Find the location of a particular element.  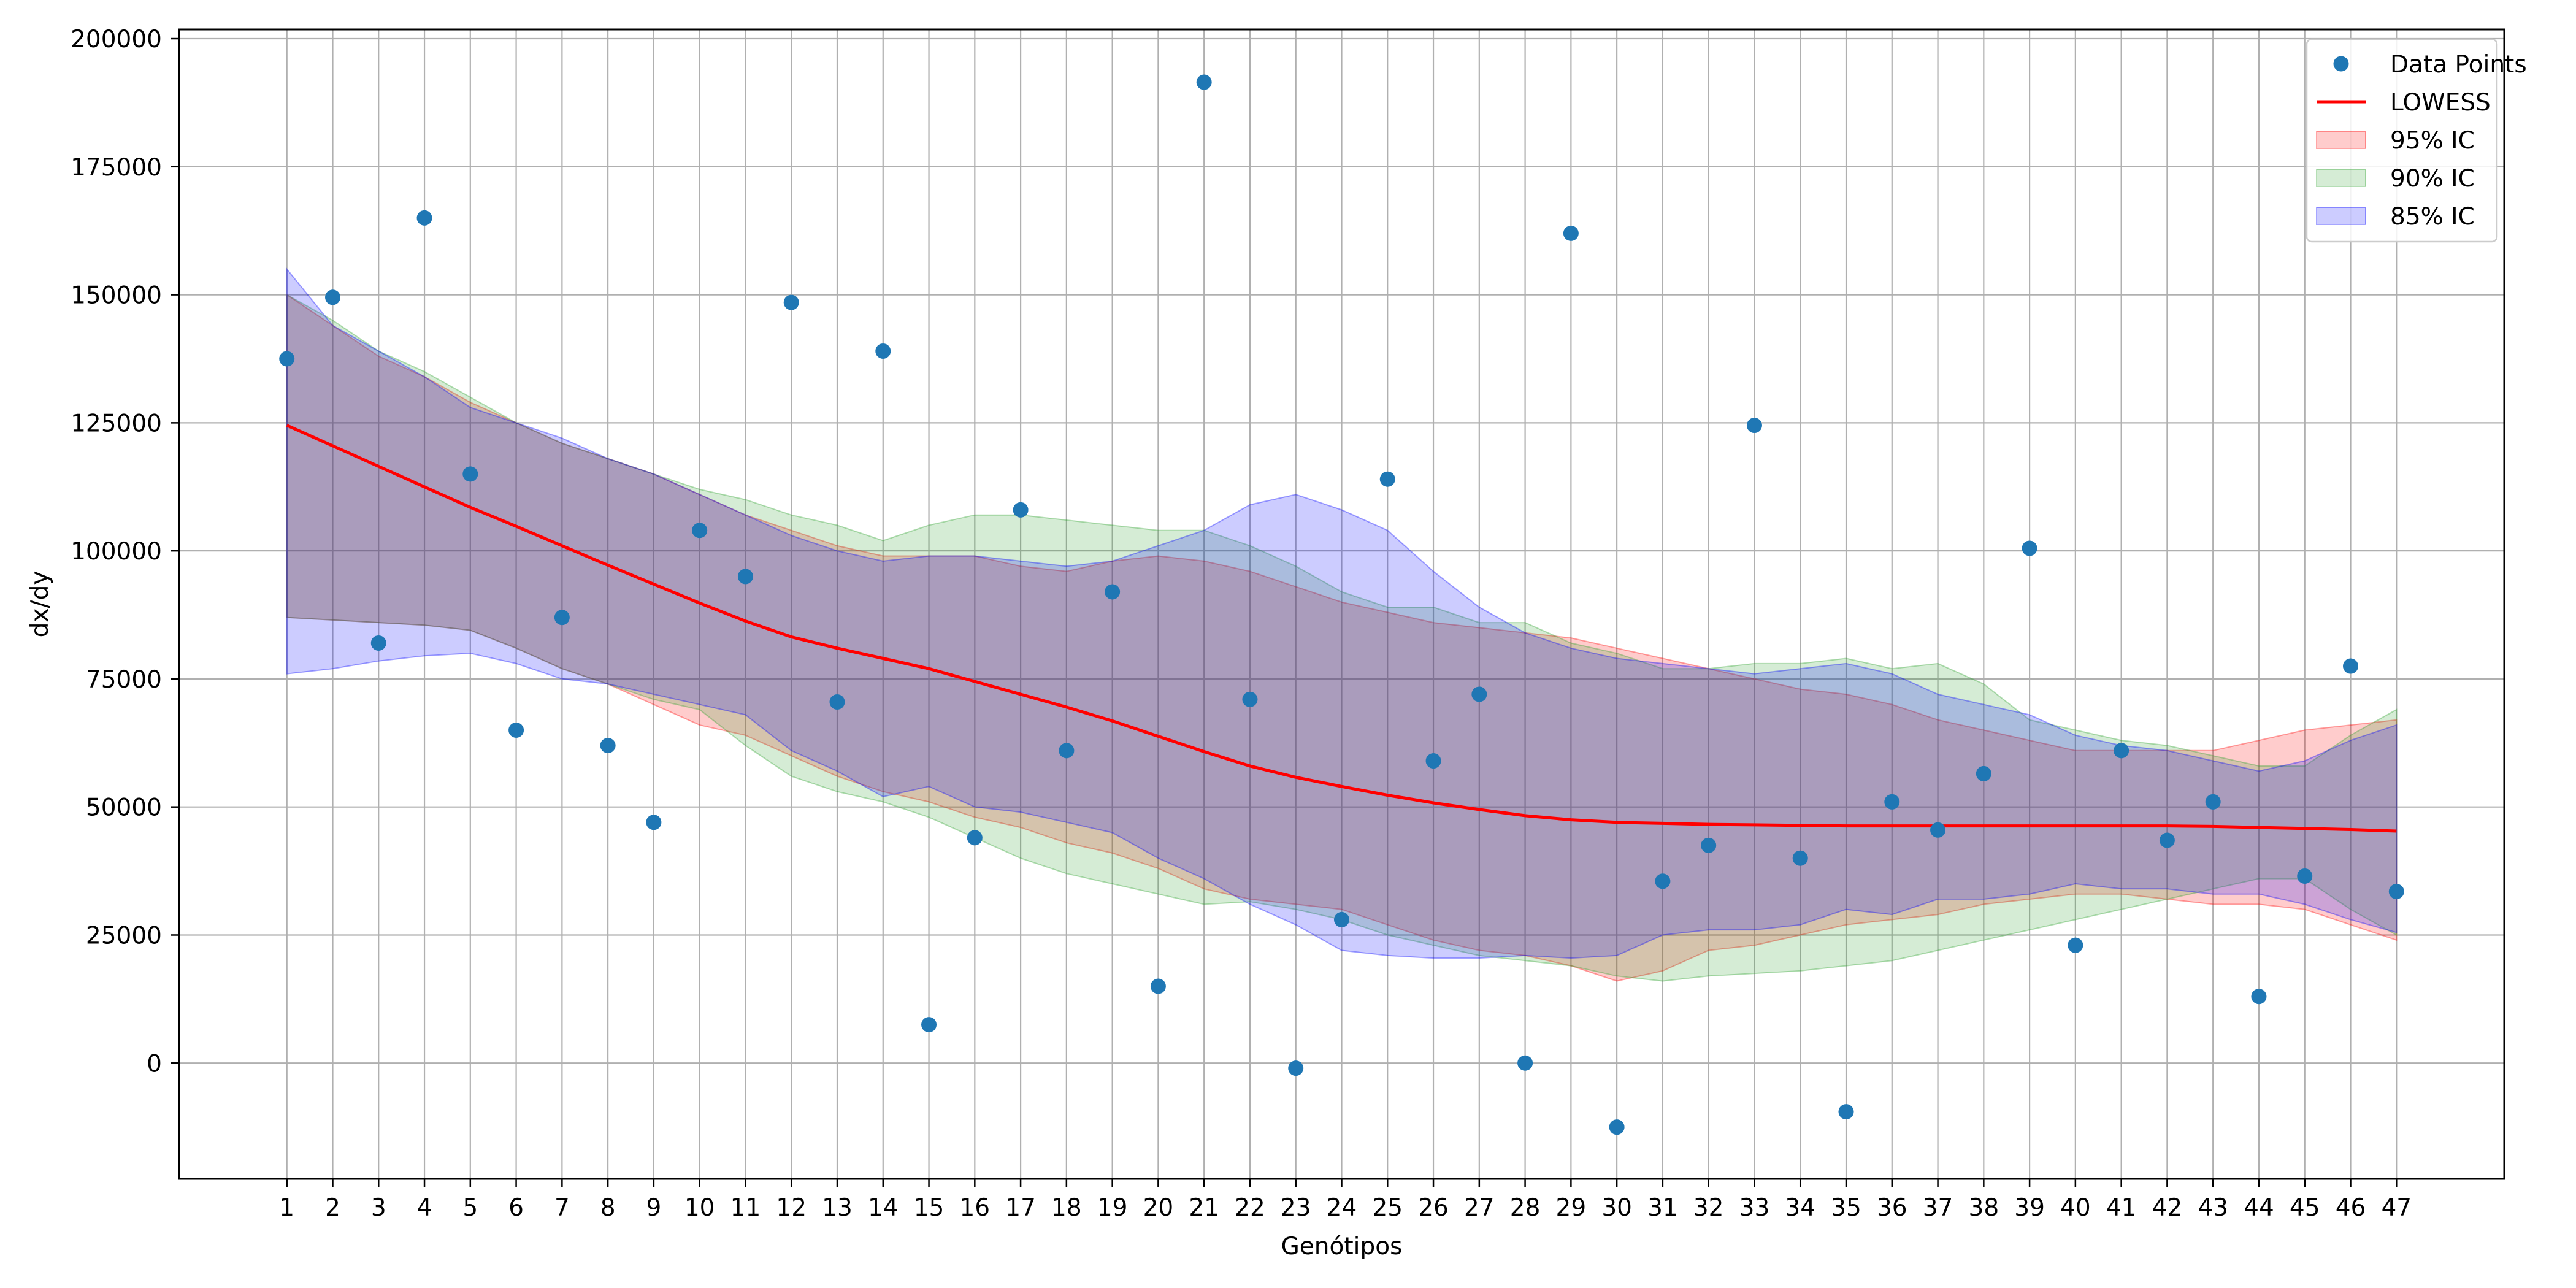

y-tick-label: 125000 is located at coordinates (116, 423).